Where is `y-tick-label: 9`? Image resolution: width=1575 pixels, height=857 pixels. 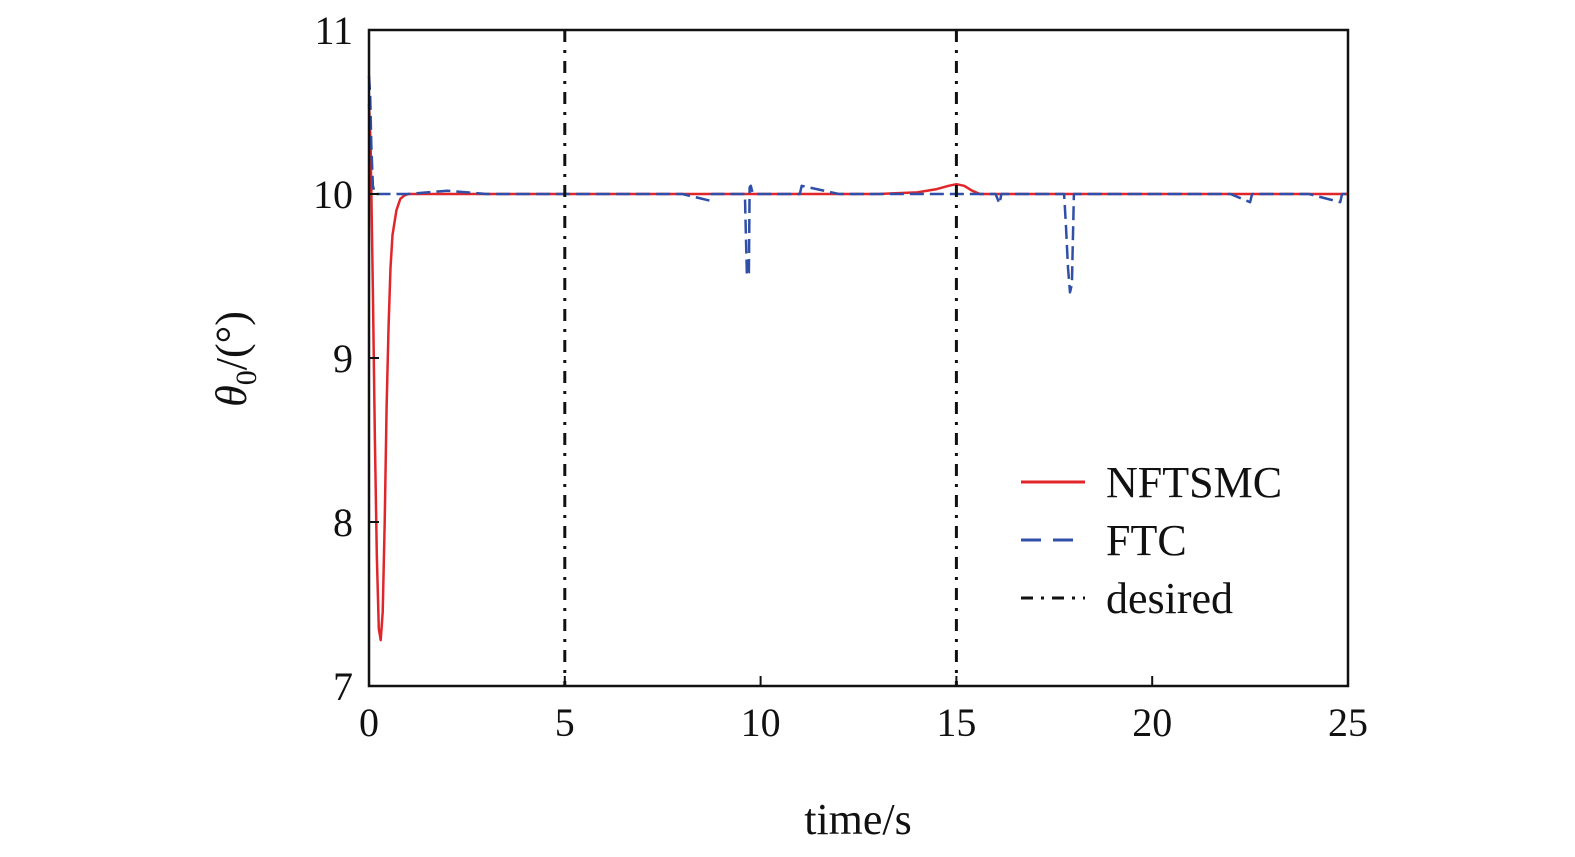 y-tick-label: 9 is located at coordinates (343, 358).